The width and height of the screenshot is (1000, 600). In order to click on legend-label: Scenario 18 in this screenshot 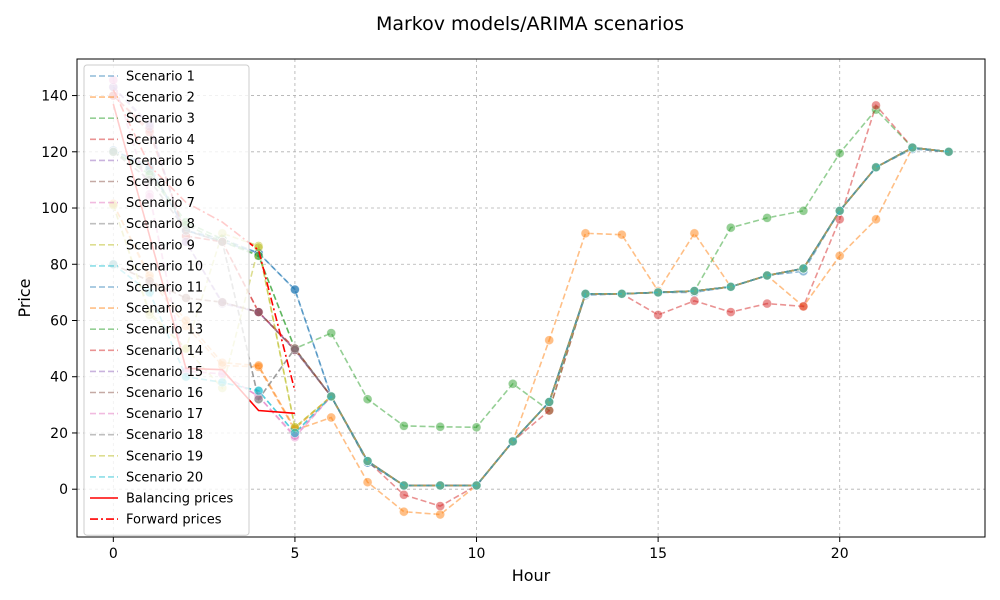, I will do `click(164, 435)`.